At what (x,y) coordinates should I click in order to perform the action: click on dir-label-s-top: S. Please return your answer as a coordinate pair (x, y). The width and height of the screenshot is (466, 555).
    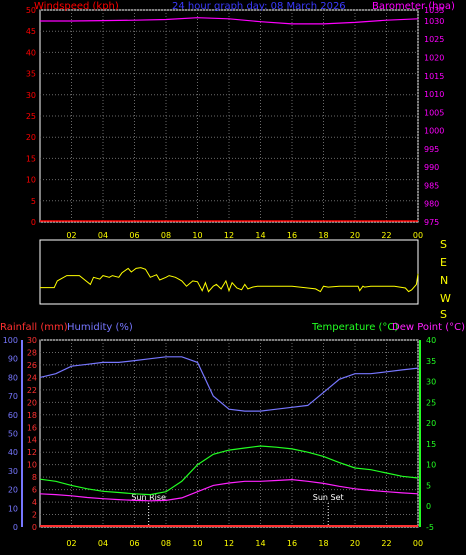
    Looking at the image, I should click on (443, 244).